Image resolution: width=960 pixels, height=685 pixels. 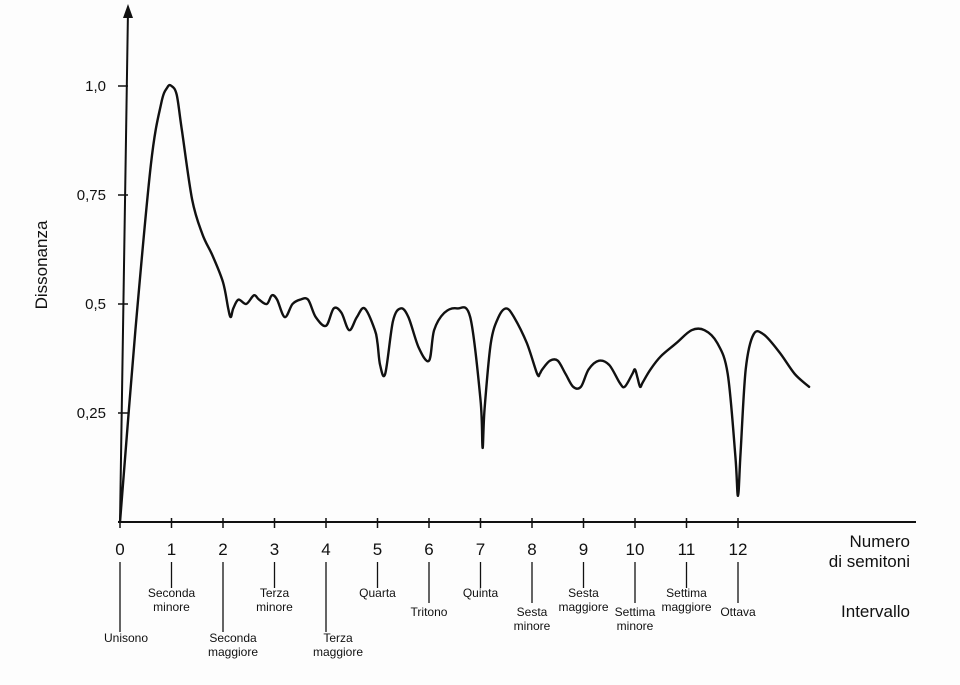 I want to click on x-ticks: 0 1 2 3 4 5 6 7 8 9 10 11 12, so click(x=431, y=538).